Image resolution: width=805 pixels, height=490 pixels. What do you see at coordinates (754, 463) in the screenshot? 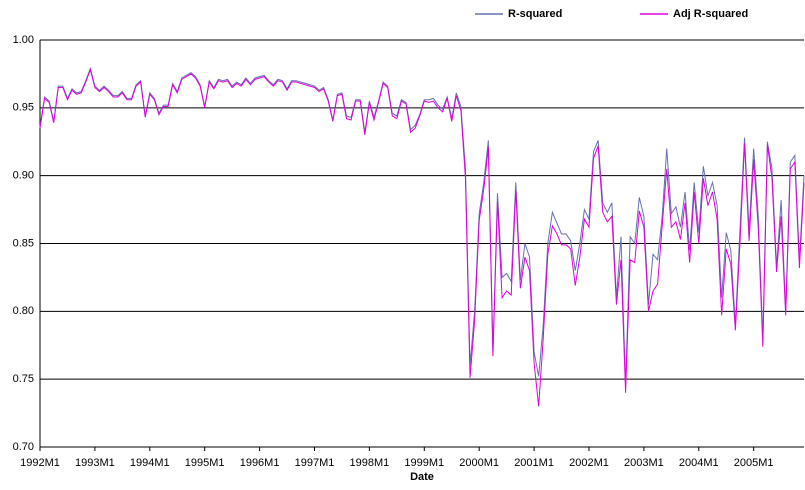
I see `x-tick-label: 2005M1` at bounding box center [754, 463].